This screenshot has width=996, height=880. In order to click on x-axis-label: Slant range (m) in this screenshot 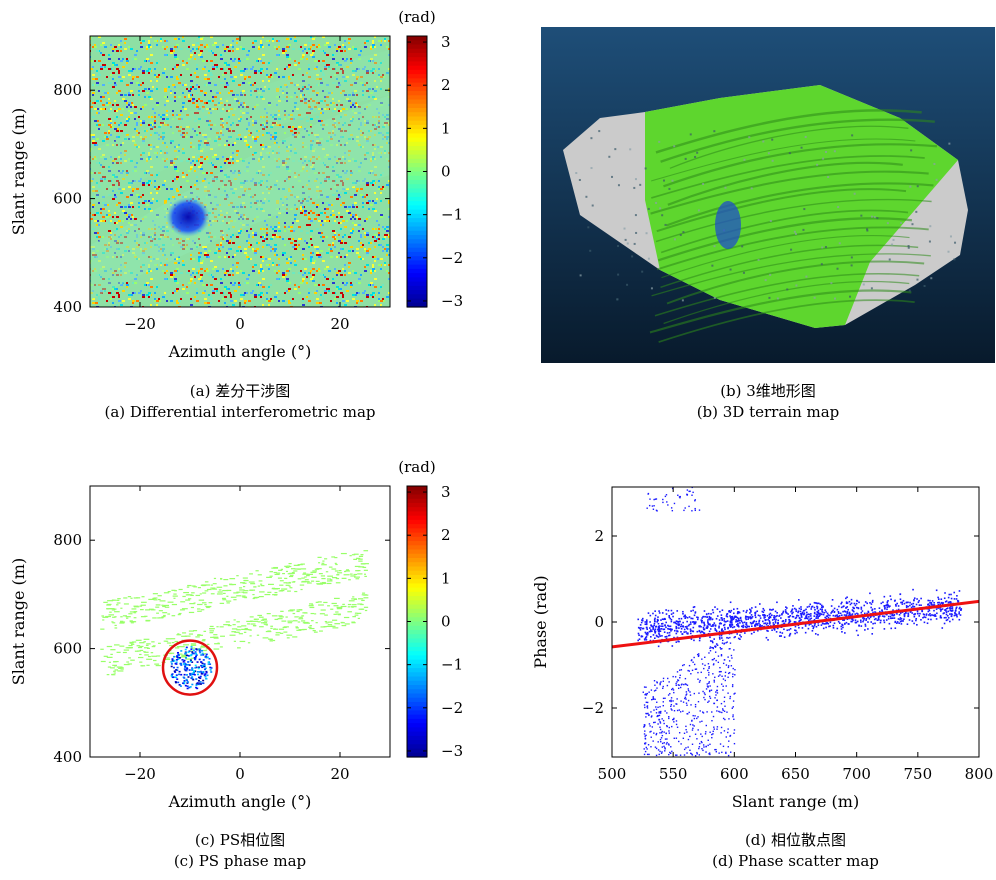, I will do `click(795, 801)`.